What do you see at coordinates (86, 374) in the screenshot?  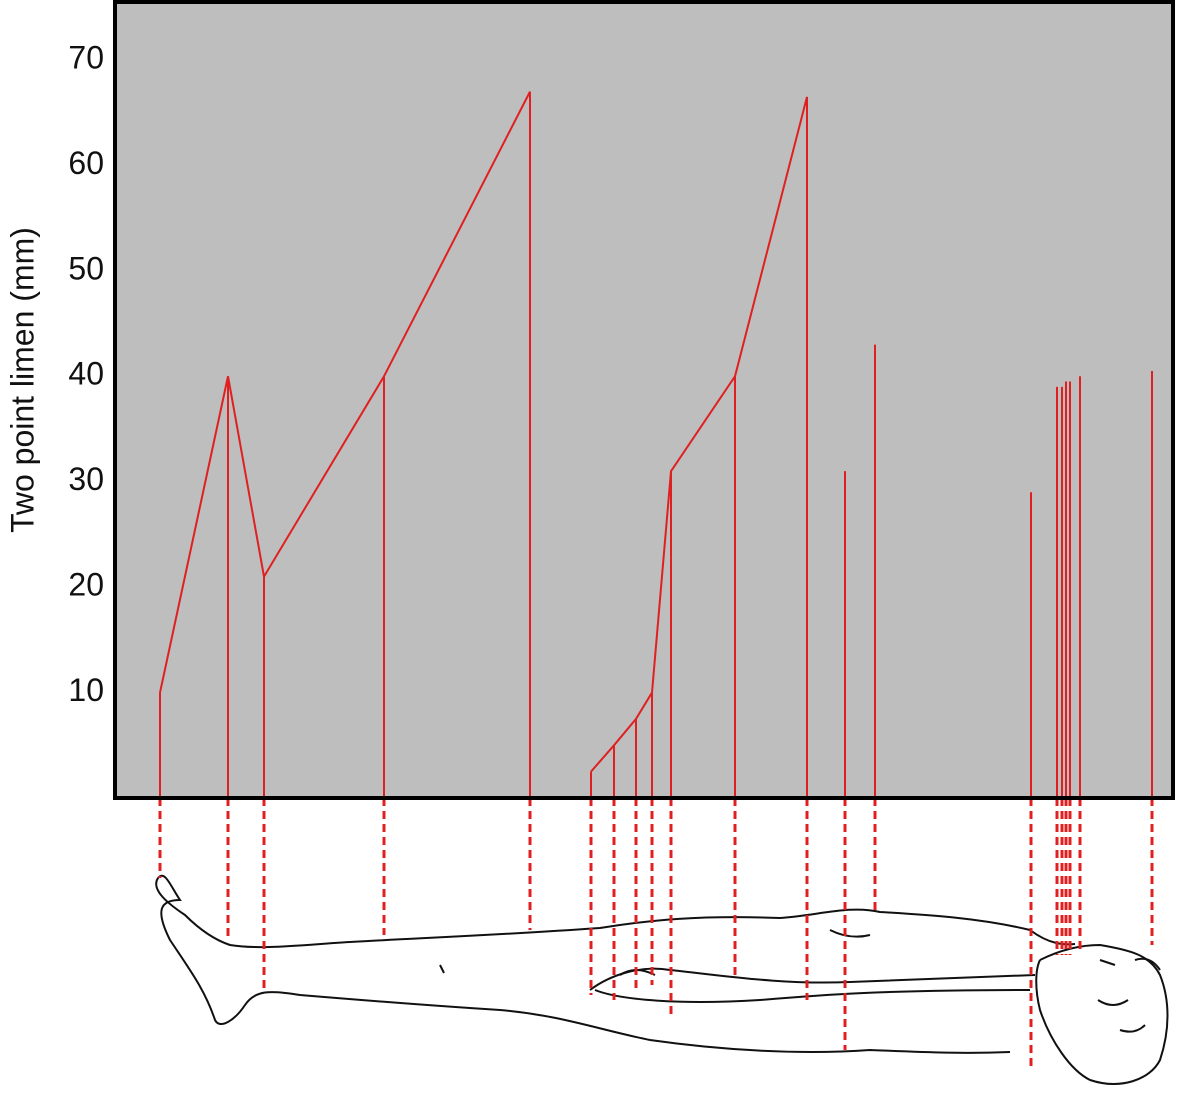 I see `y-tick-label: 40` at bounding box center [86, 374].